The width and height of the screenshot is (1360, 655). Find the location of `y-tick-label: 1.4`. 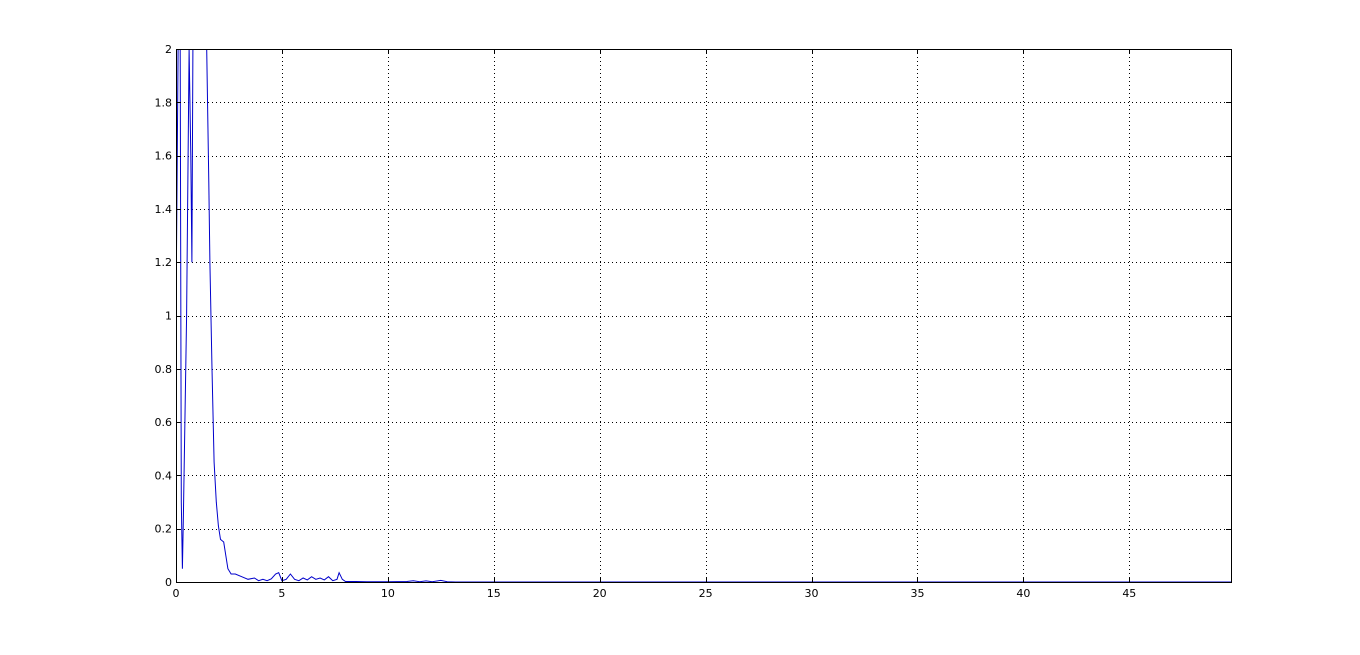

y-tick-label: 1.4 is located at coordinates (164, 209).